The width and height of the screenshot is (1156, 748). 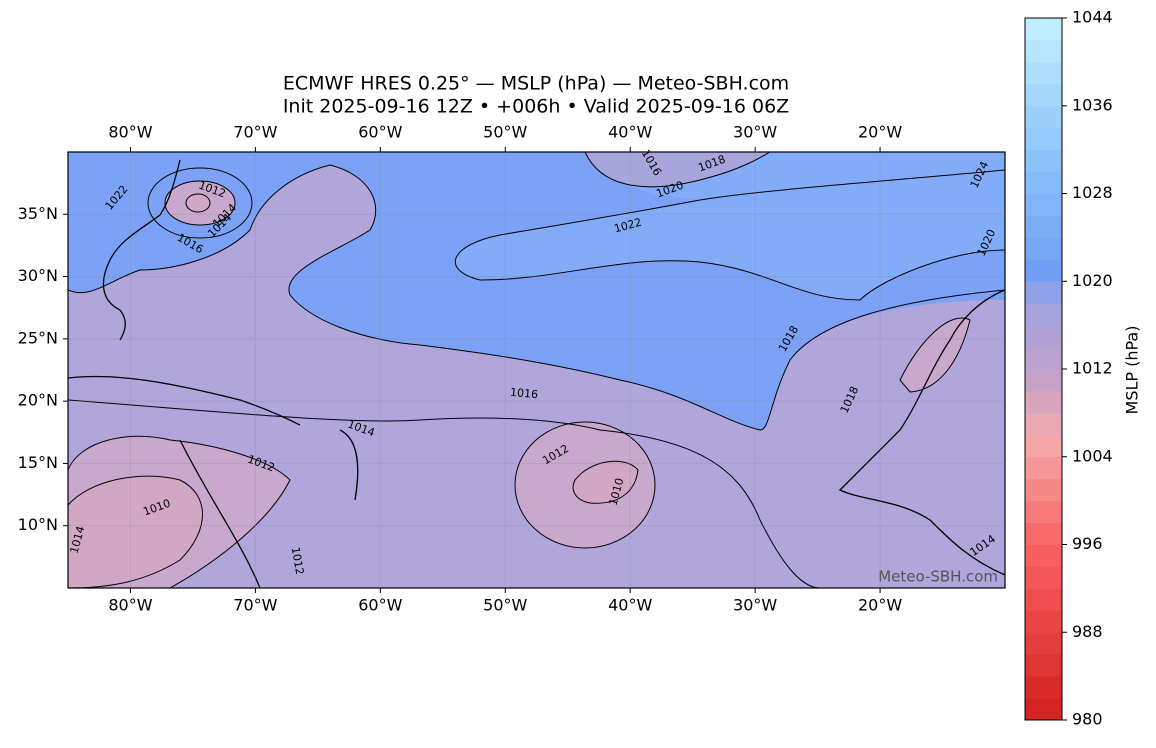 What do you see at coordinates (524, 393) in the screenshot?
I see `contour-label: 1016` at bounding box center [524, 393].